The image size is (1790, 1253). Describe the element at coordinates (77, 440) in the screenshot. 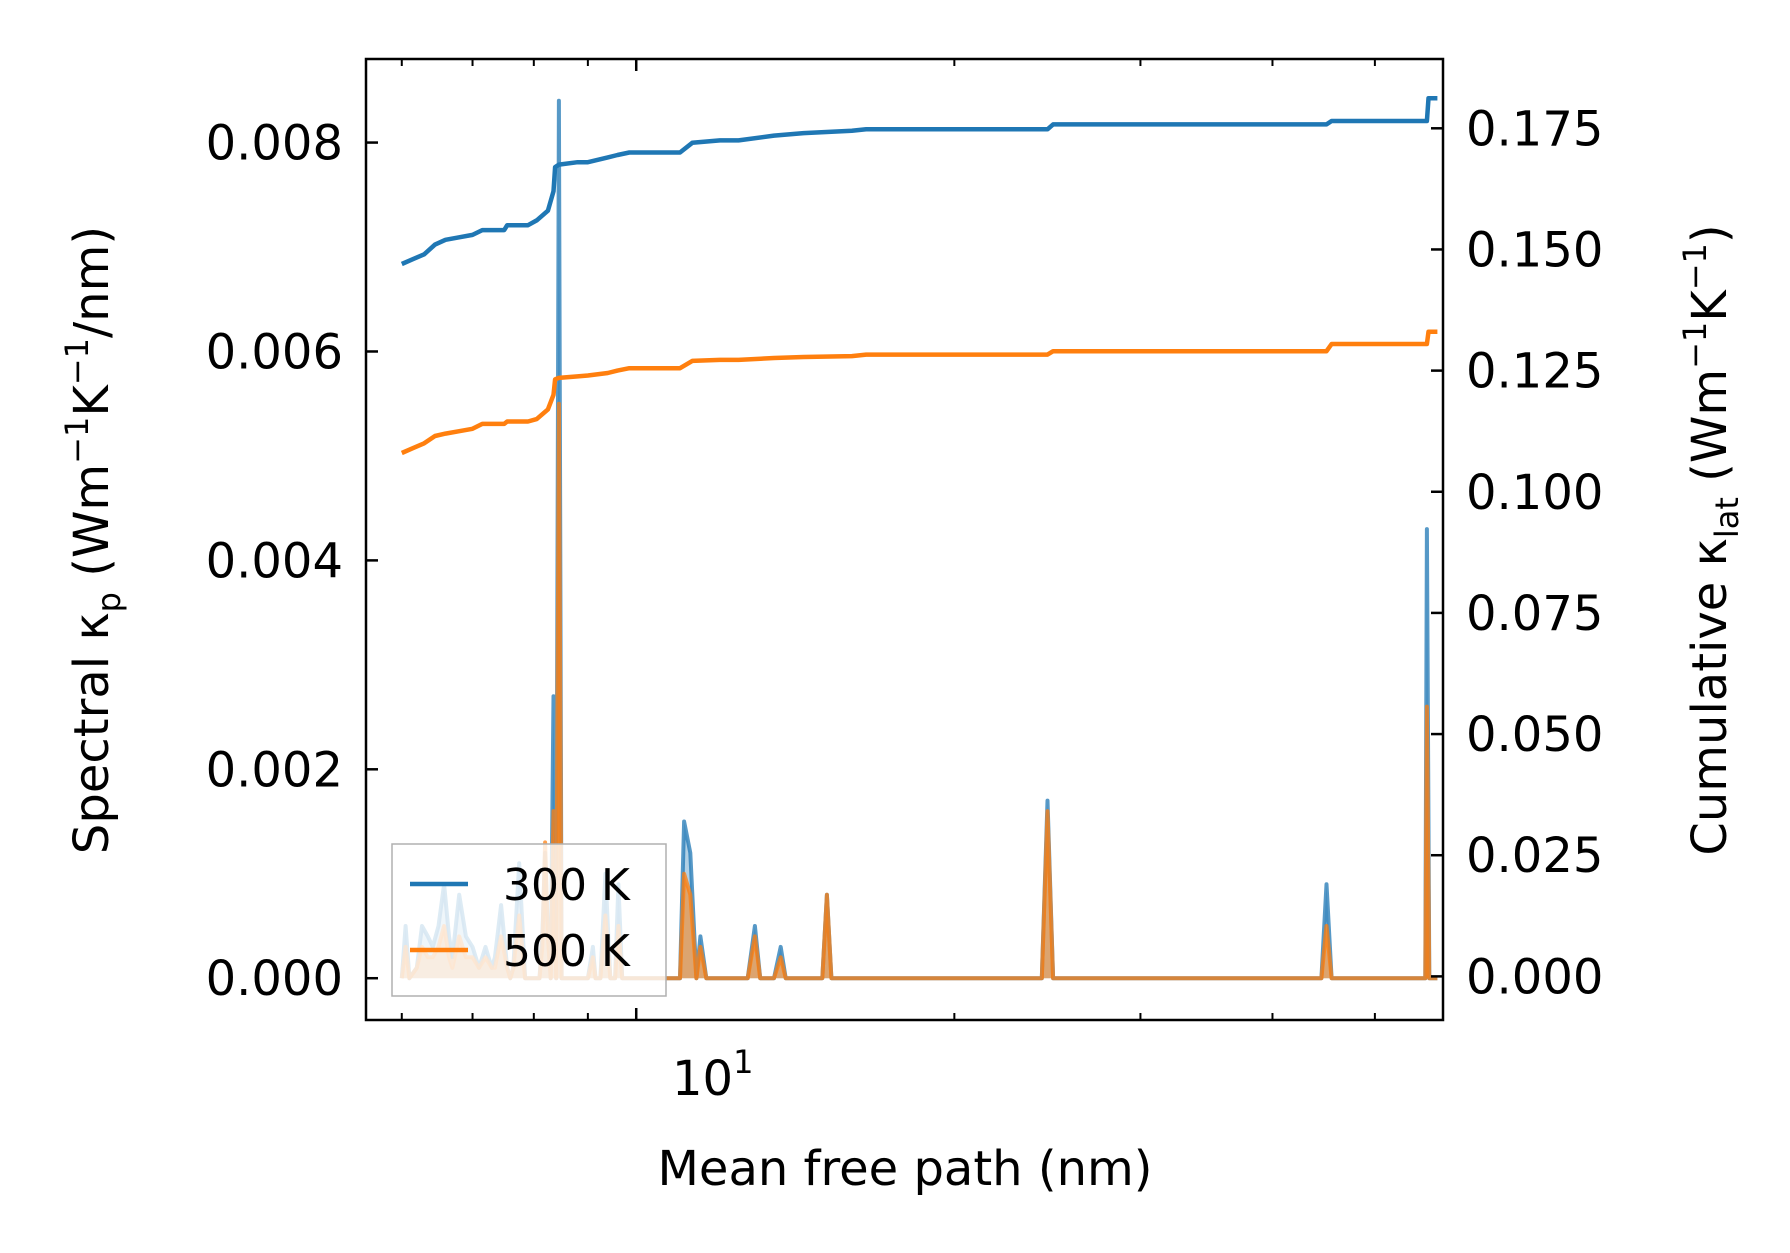

I see `y-left-label-sup1: −1` at that location.